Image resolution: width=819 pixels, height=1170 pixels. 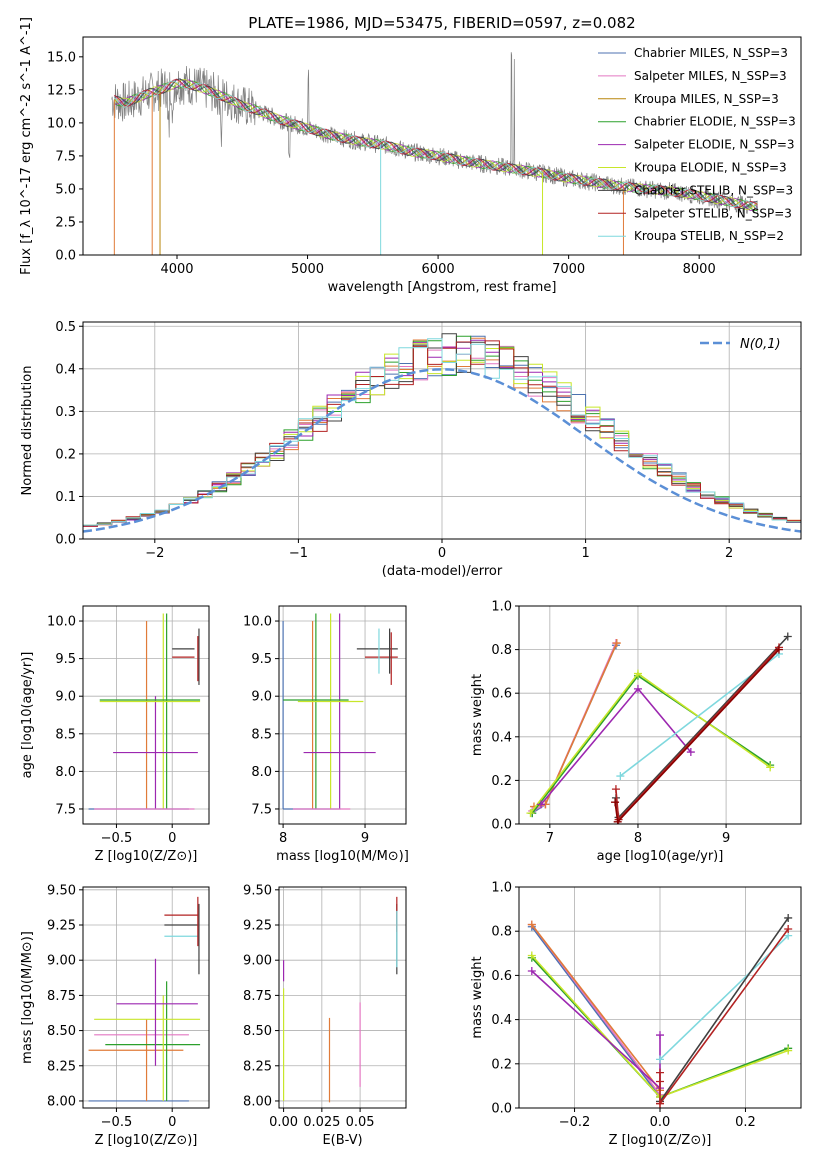 I want to click on x-tick-label: 8, so click(x=638, y=838).